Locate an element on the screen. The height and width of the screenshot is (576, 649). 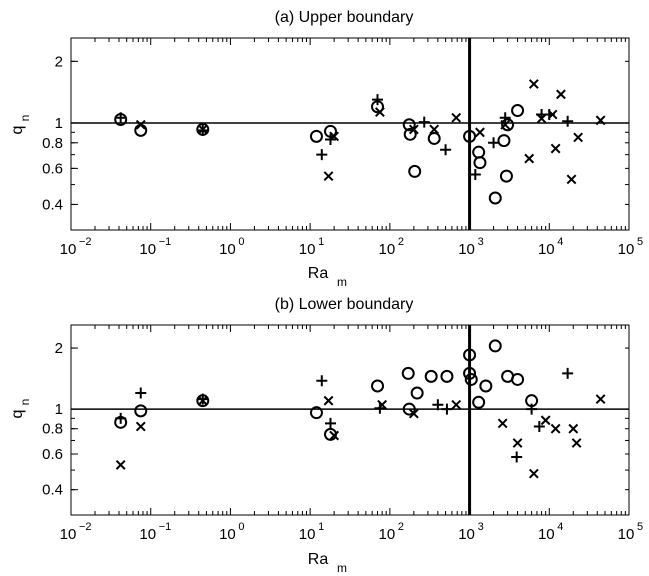
y-tick-label: 0.8 is located at coordinates (52, 143).